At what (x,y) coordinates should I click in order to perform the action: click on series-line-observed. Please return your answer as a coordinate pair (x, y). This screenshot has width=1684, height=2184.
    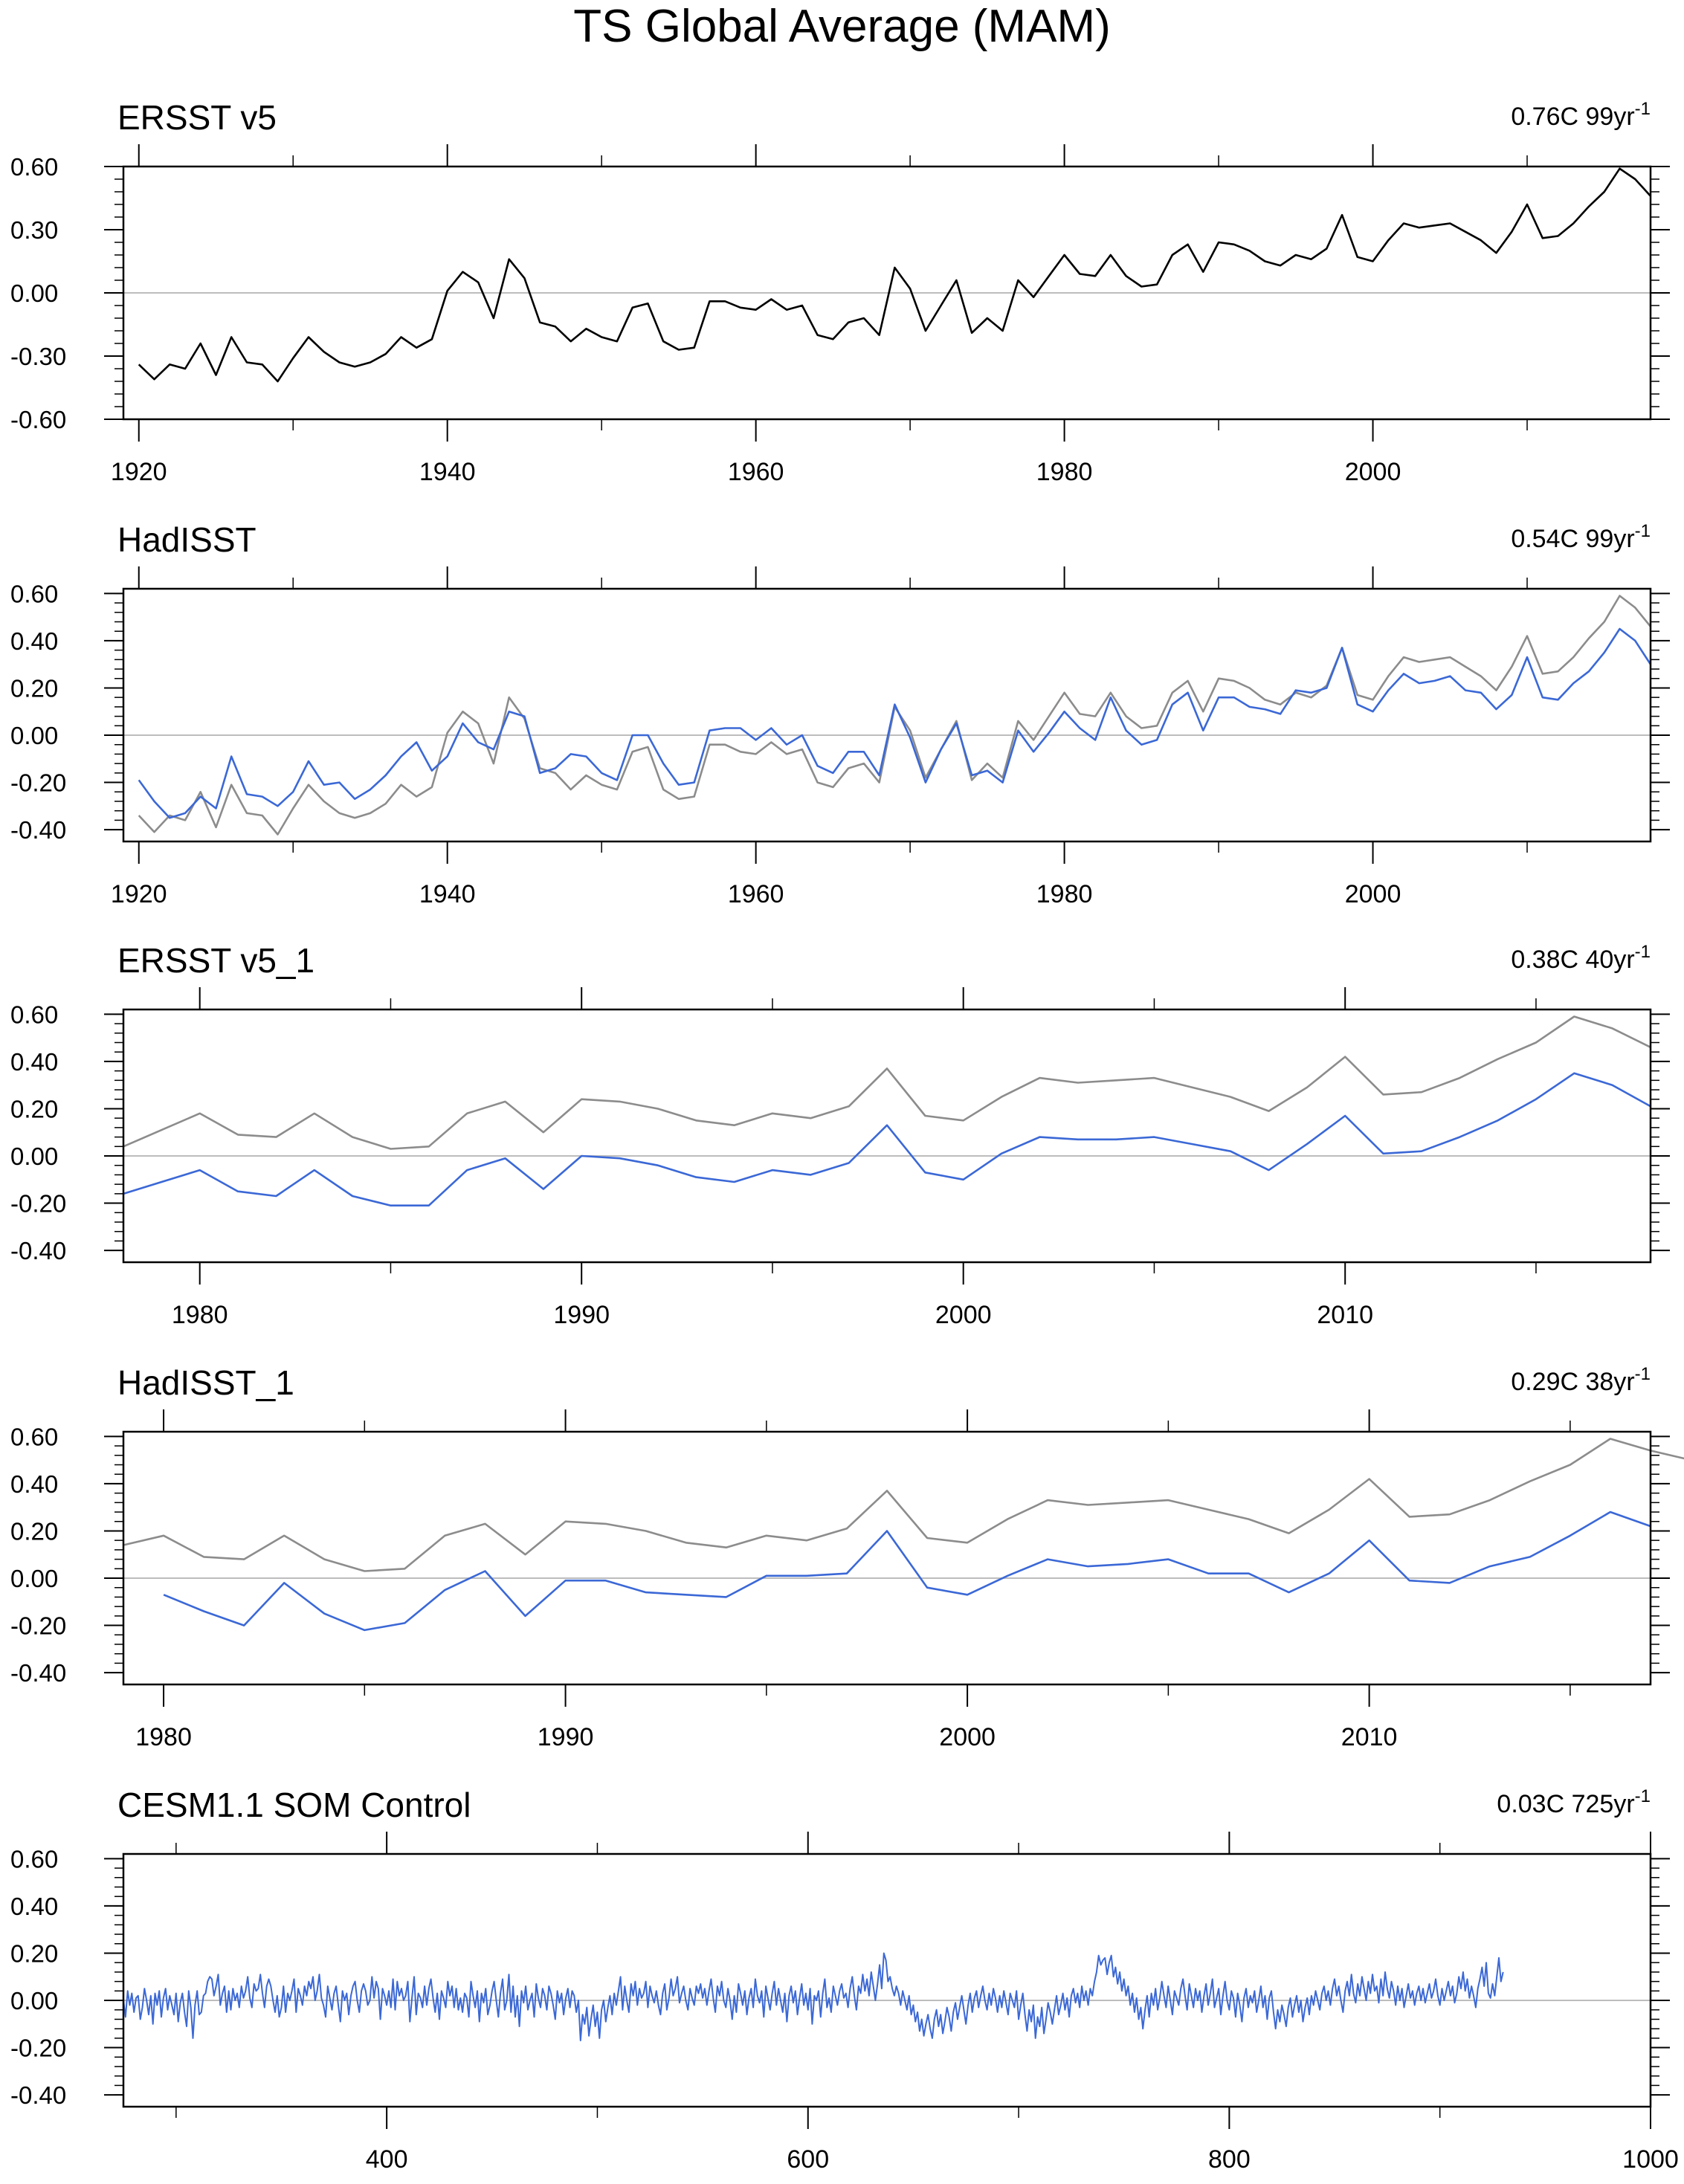
    Looking at the image, I should click on (895, 275).